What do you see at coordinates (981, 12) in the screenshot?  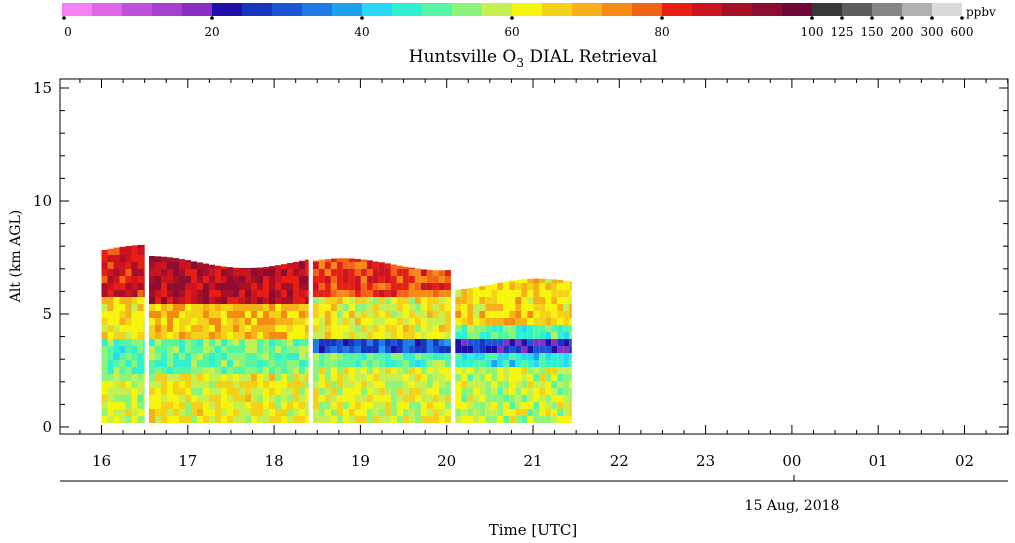 I see `colorbar-unit-label: ppbv` at bounding box center [981, 12].